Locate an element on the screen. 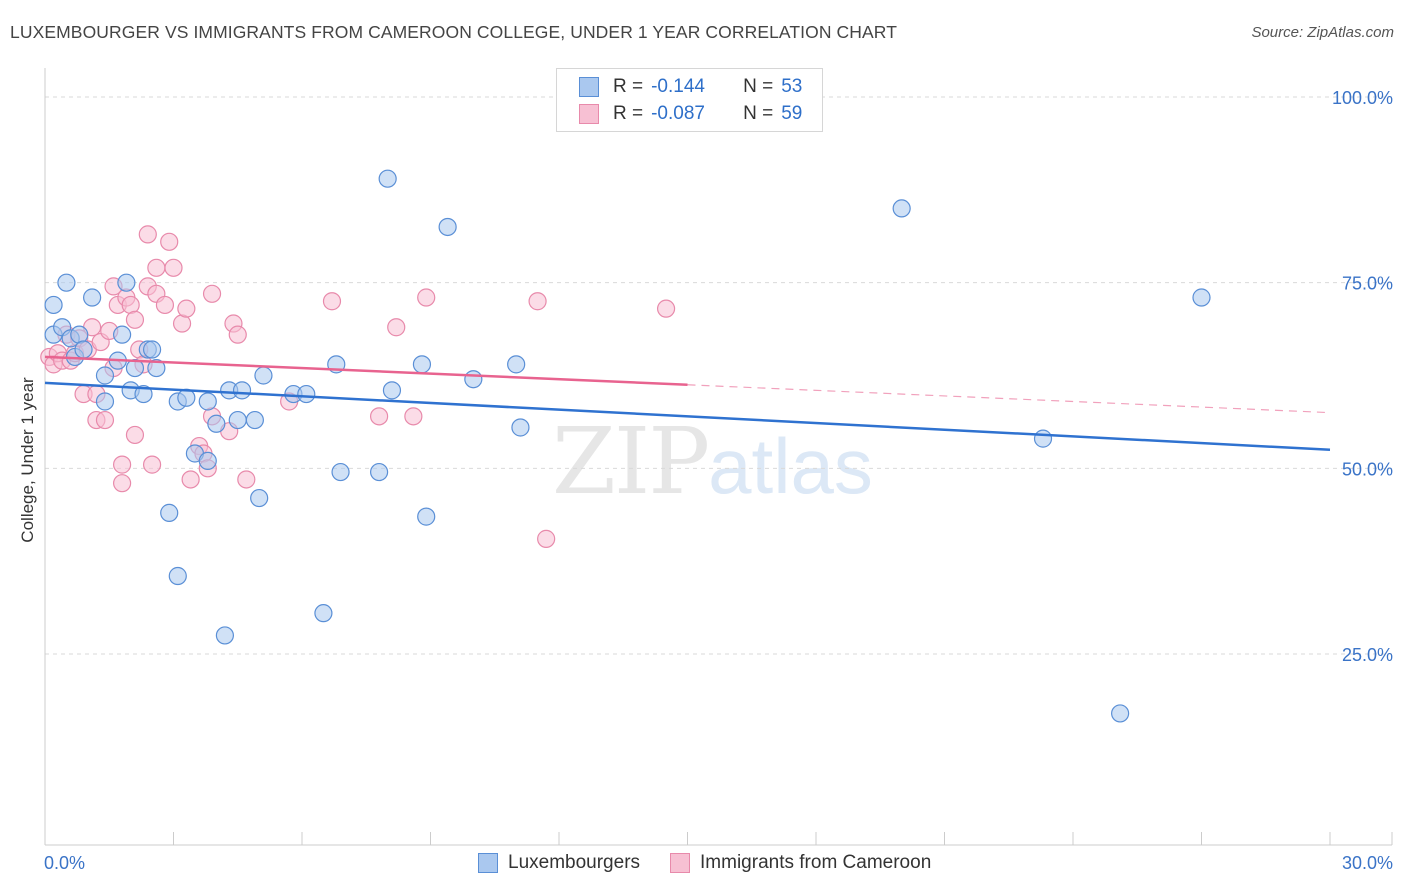  legend-row-luxembourgers: R = -0.144 N = 53 is located at coordinates (690, 87).